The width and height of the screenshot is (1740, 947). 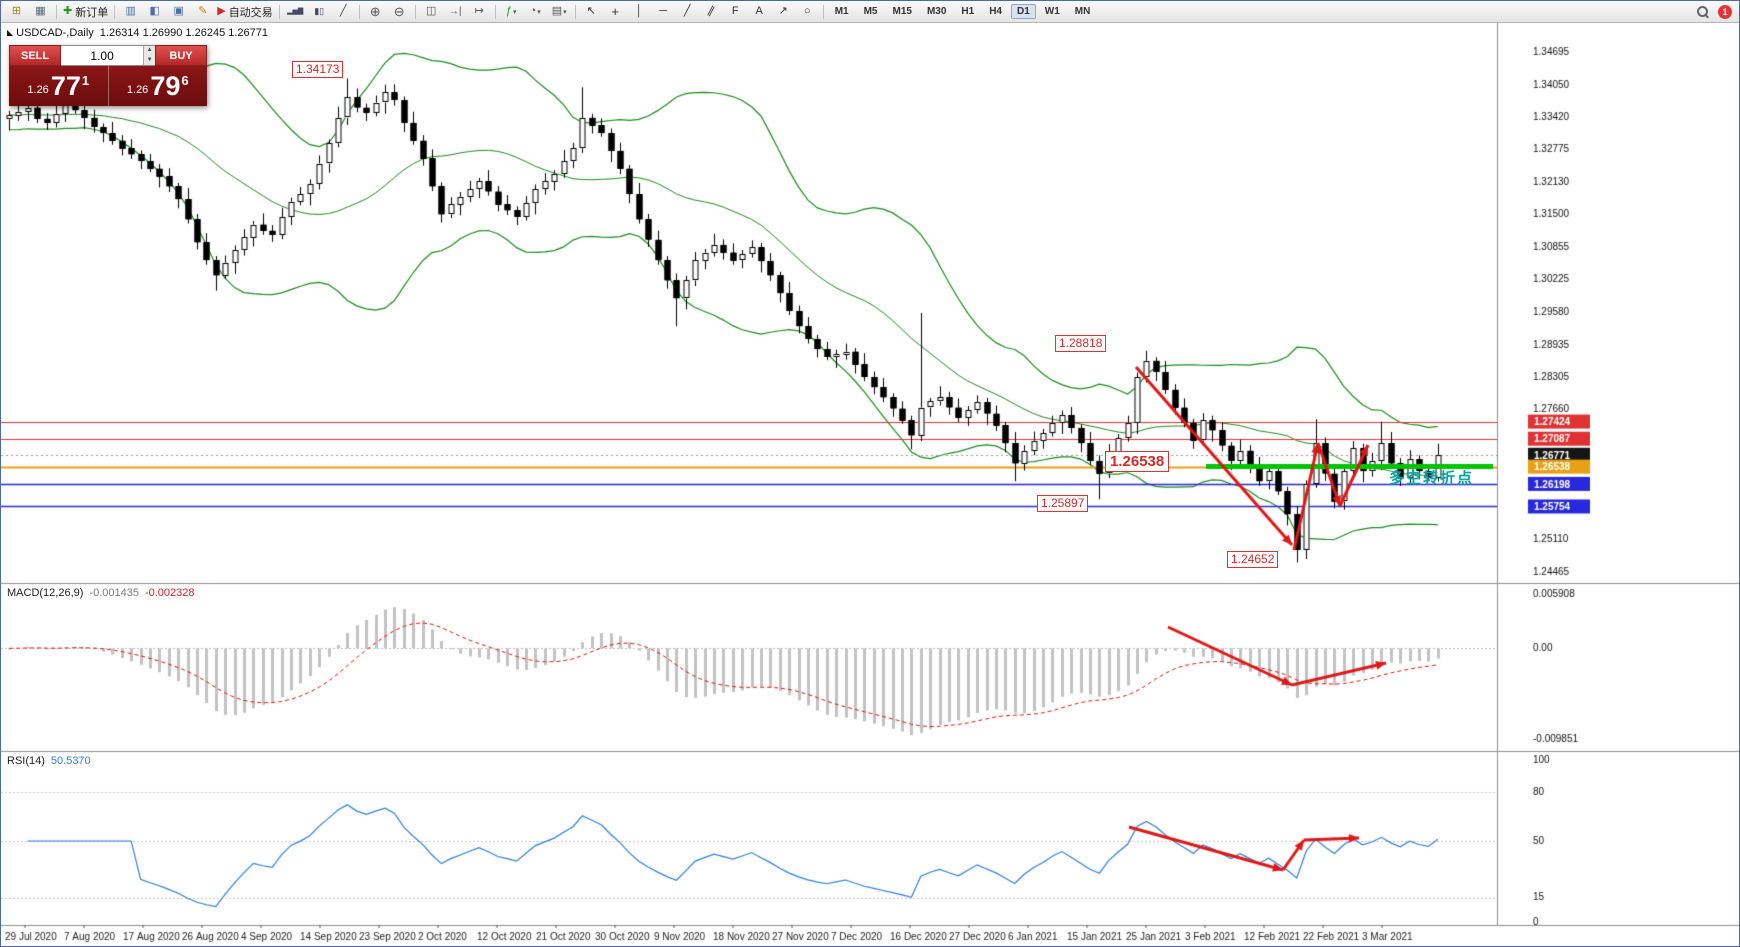 I want to click on sell-price-big: 77, so click(x=65, y=85).